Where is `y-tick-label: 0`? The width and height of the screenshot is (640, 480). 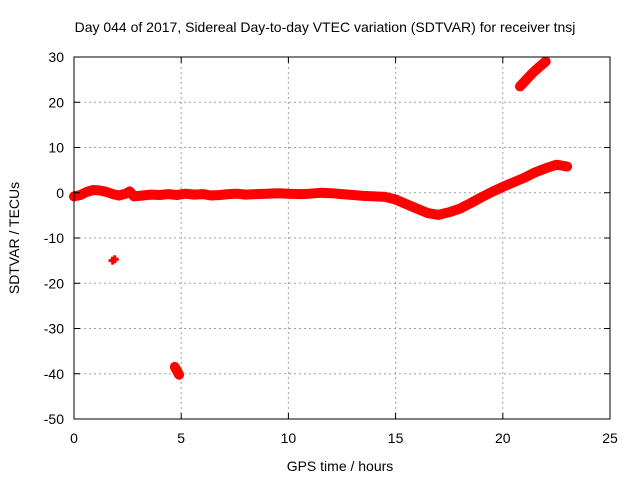 y-tick-label: 0 is located at coordinates (60, 193).